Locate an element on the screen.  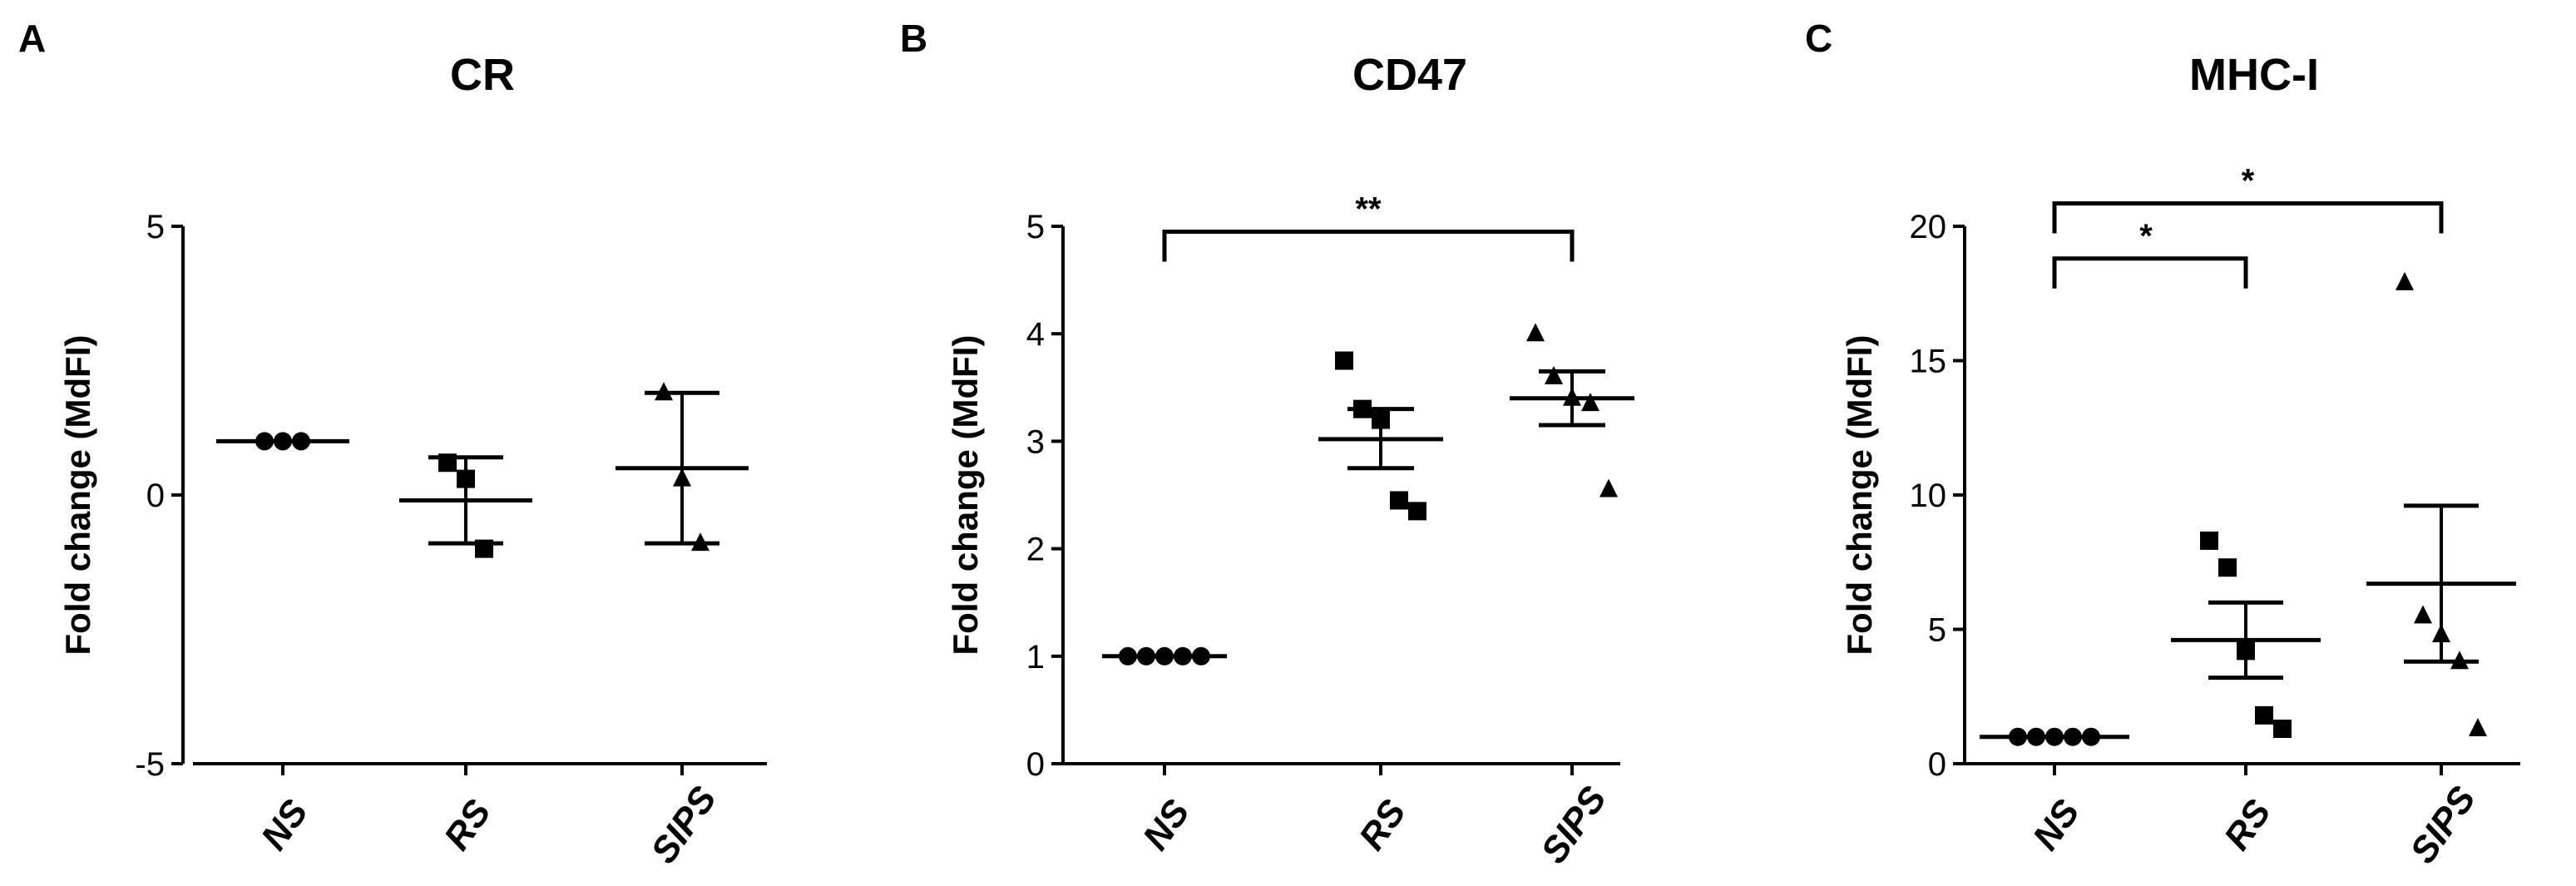
y-tick-label: -5 is located at coordinates (150, 765).